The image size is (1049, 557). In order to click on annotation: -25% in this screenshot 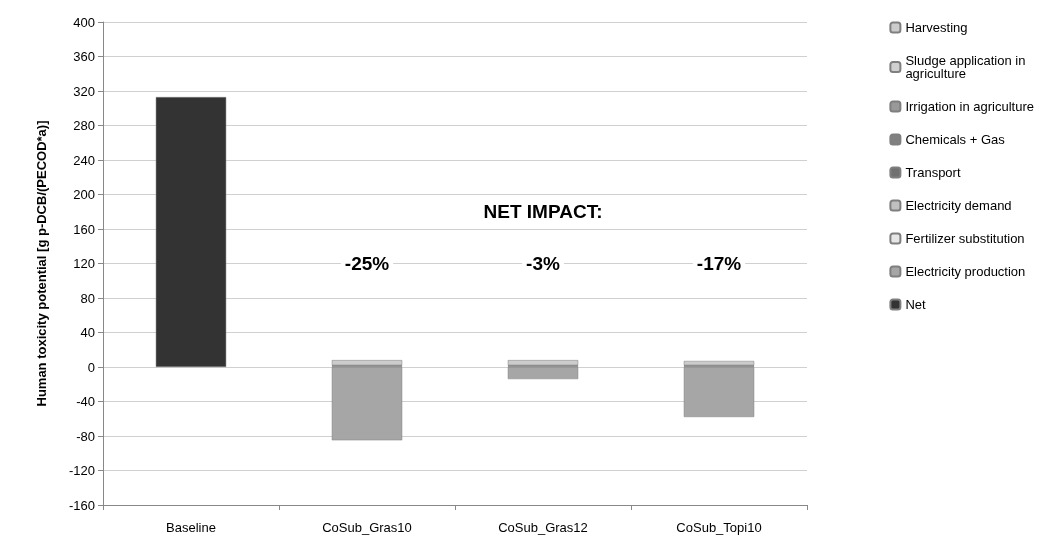, I will do `click(367, 263)`.